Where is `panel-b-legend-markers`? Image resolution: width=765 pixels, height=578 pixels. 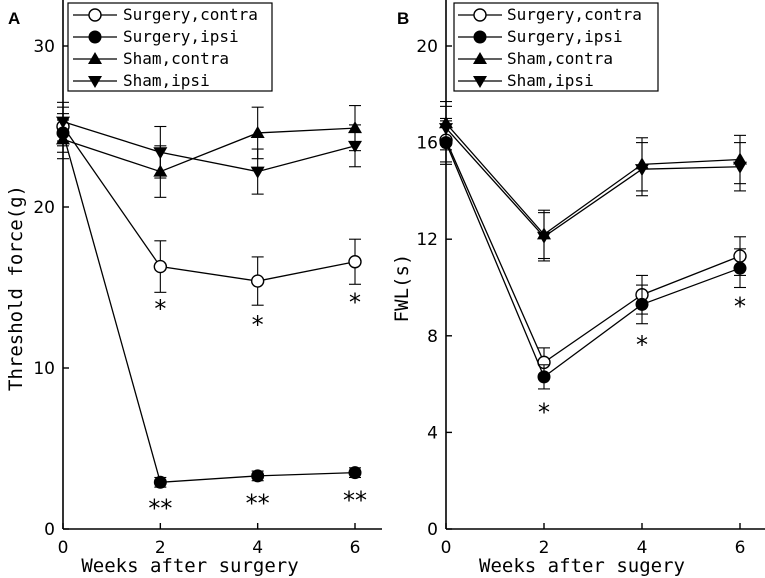
panel-b-legend-markers is located at coordinates (480, 48).